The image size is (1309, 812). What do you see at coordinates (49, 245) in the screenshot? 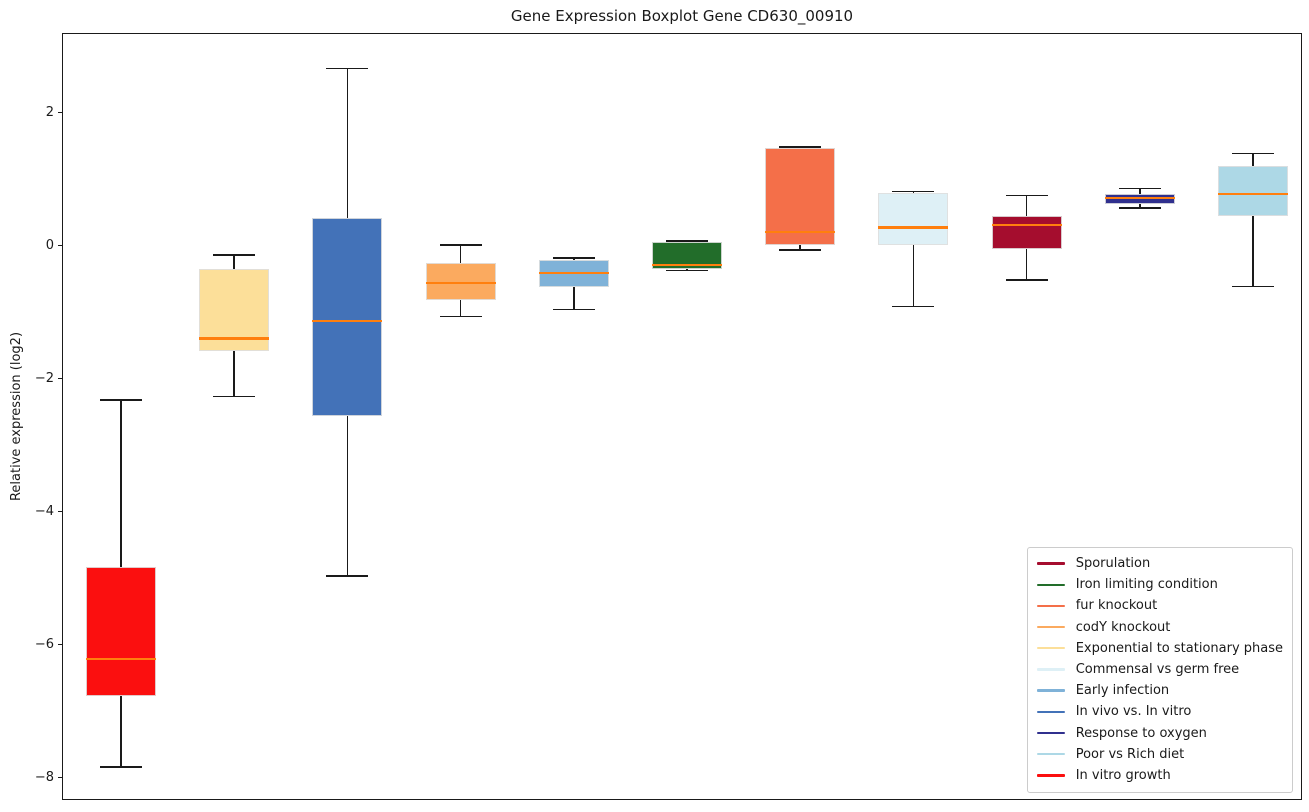
I see `y-tick-label: 0` at bounding box center [49, 245].